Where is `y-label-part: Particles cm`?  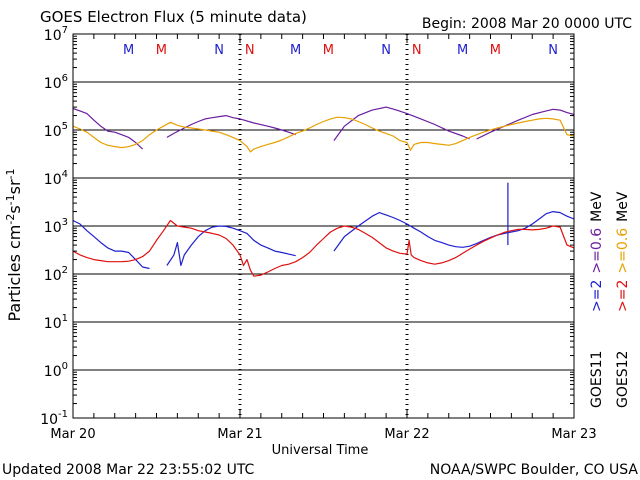 y-label-part: Particles cm is located at coordinates (14, 273).